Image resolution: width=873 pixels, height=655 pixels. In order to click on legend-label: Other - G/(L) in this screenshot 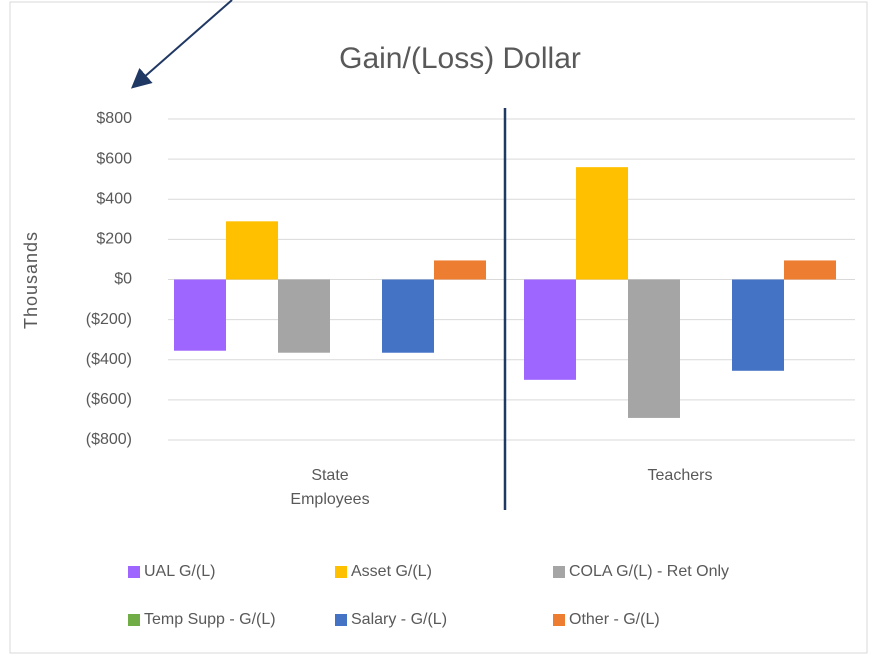, I will do `click(614, 619)`.